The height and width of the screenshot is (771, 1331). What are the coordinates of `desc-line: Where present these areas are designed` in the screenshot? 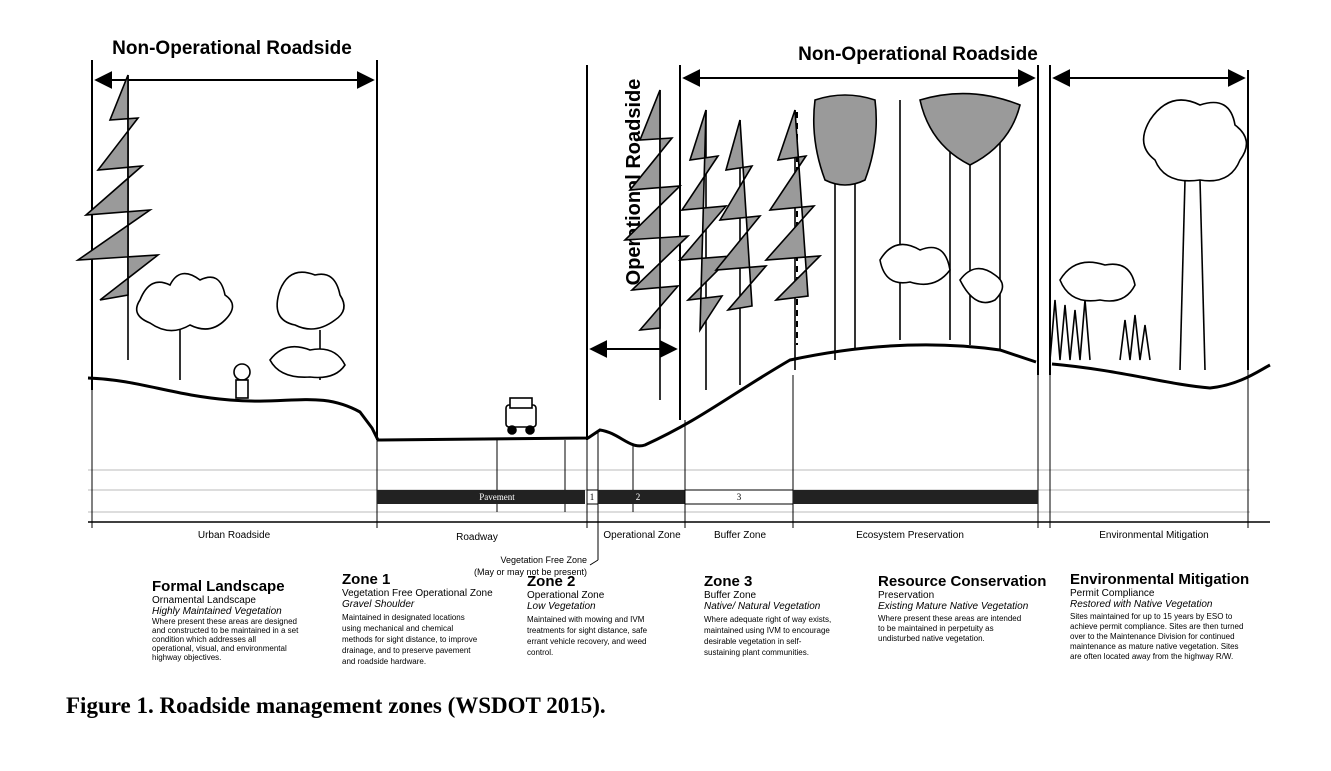 It's located at (224, 621).